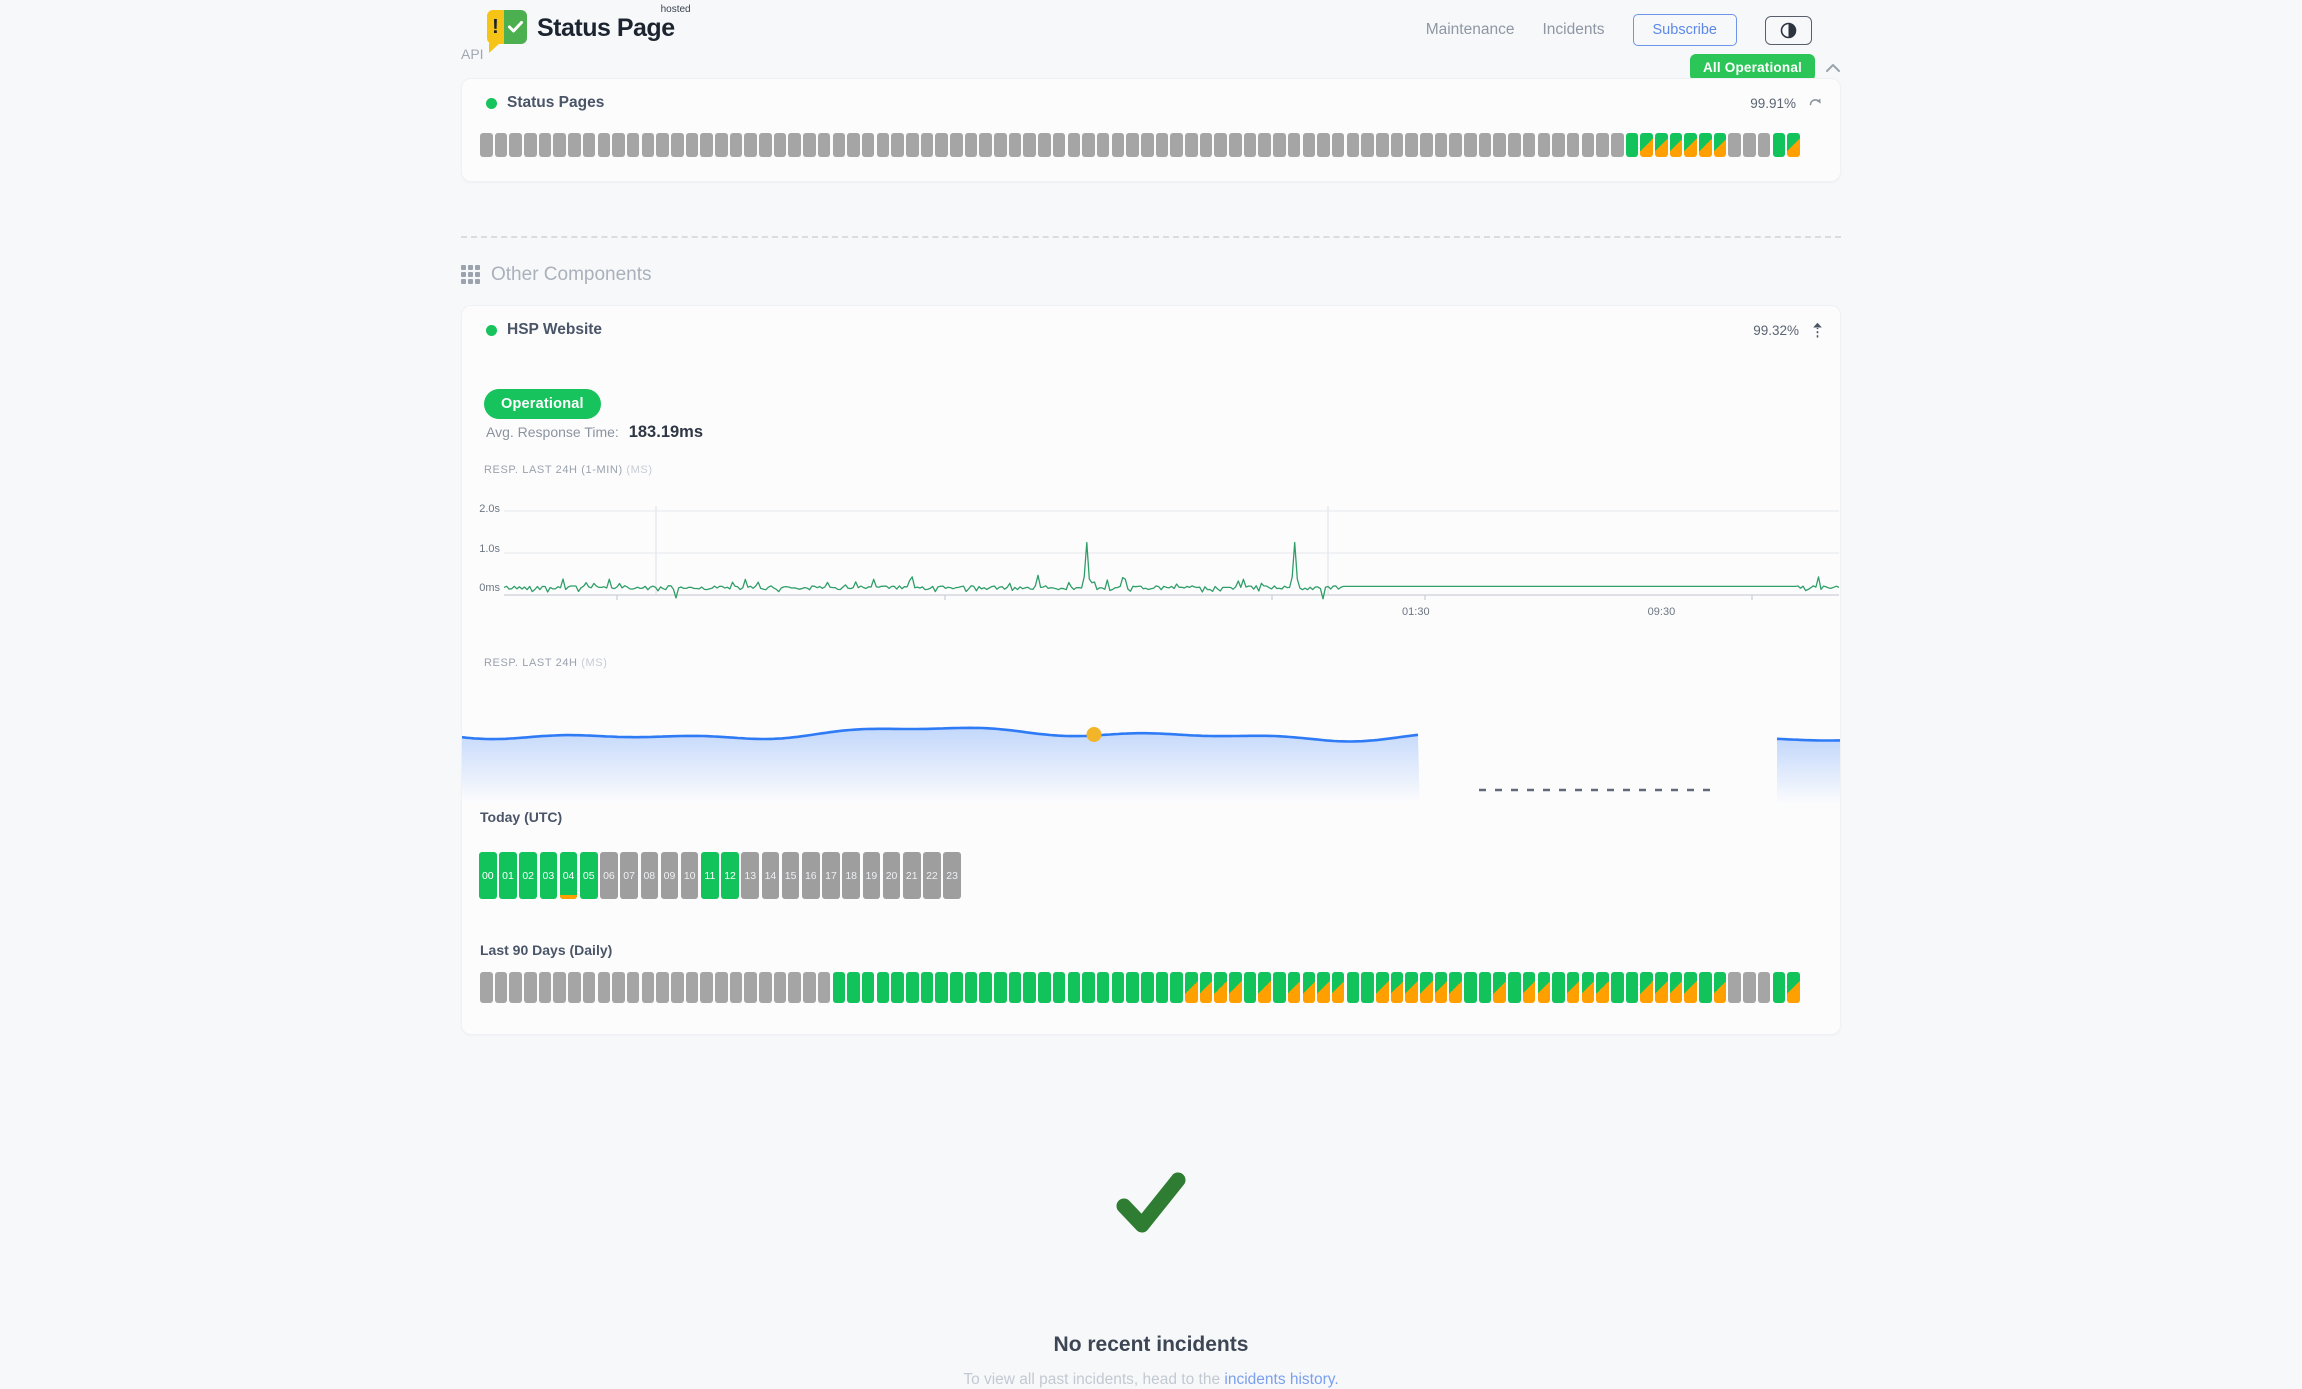 The image size is (2302, 1389). I want to click on hour-block-03: 03, so click(548, 875).